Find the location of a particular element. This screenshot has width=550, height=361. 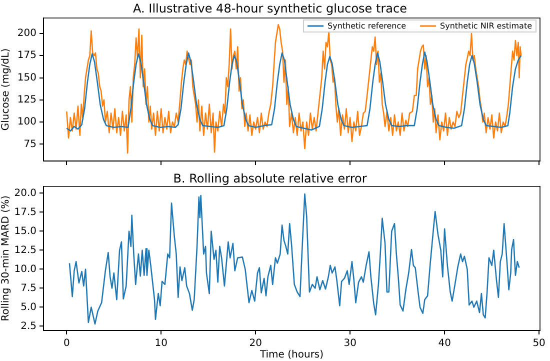

y-tick-label: 125 is located at coordinates (26, 100).